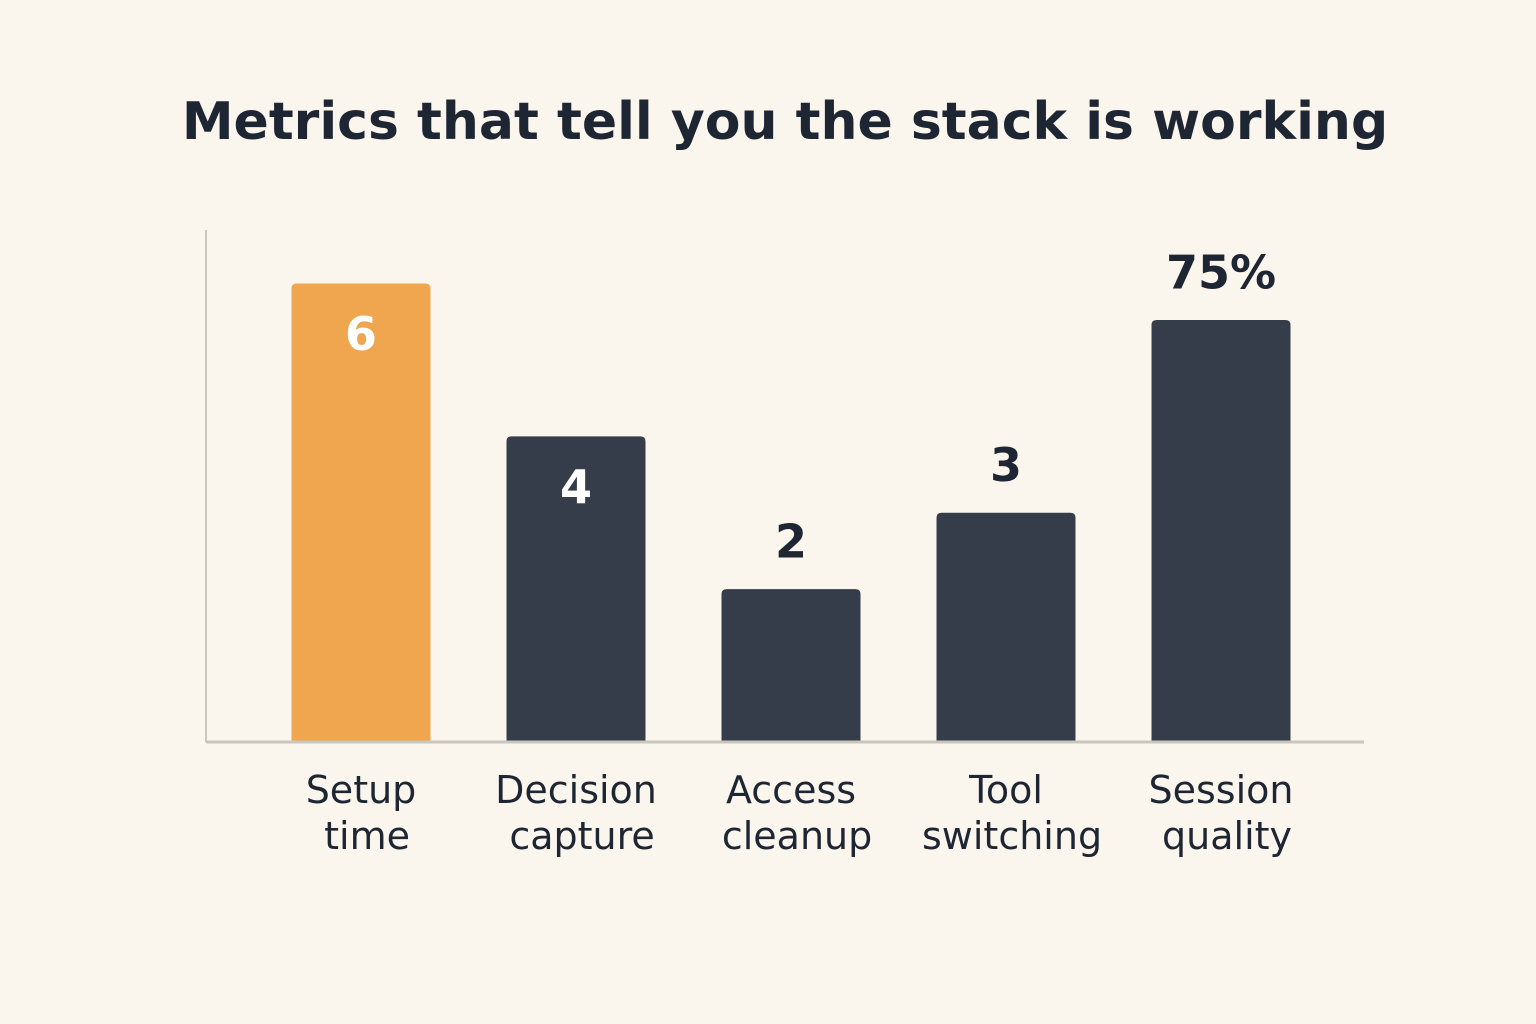  I want to click on x-tick-label: Decision capture, so click(576, 813).